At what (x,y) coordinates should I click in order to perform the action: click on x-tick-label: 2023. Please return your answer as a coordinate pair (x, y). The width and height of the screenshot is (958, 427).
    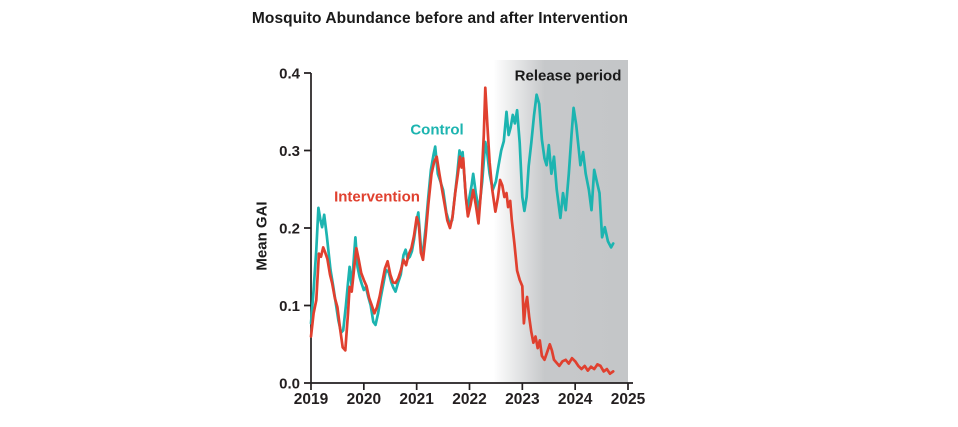
    Looking at the image, I should click on (522, 399).